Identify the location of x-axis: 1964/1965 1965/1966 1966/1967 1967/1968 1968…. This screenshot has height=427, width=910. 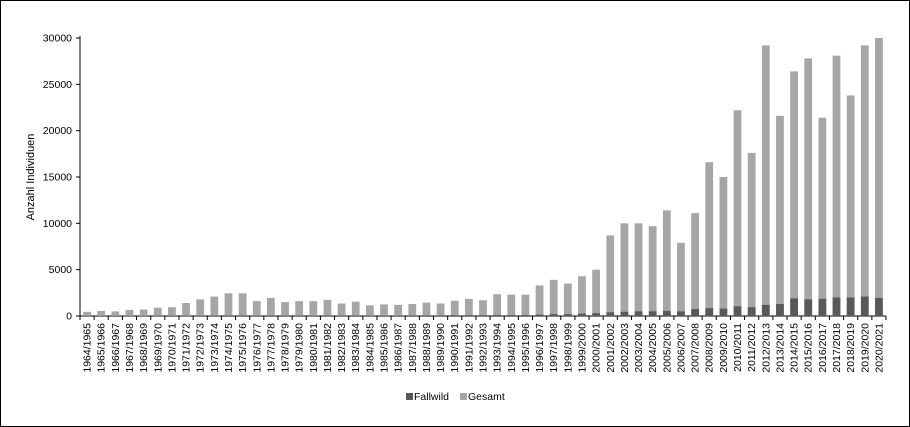
(483, 344).